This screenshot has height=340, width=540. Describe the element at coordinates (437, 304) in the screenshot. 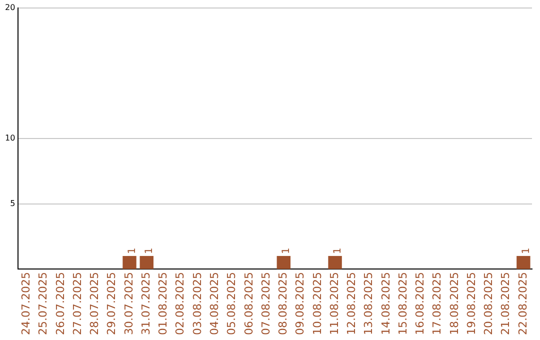

I see `x-tick-label: 17.08.2025` at that location.